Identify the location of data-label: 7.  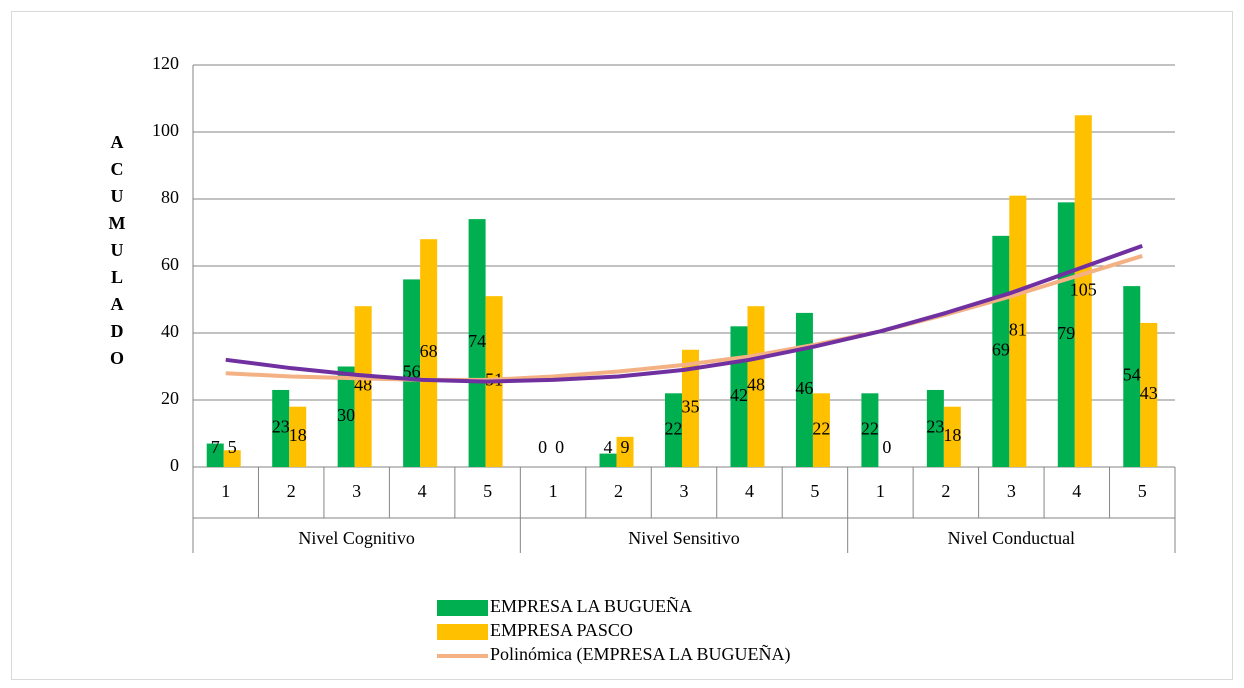
(215, 447).